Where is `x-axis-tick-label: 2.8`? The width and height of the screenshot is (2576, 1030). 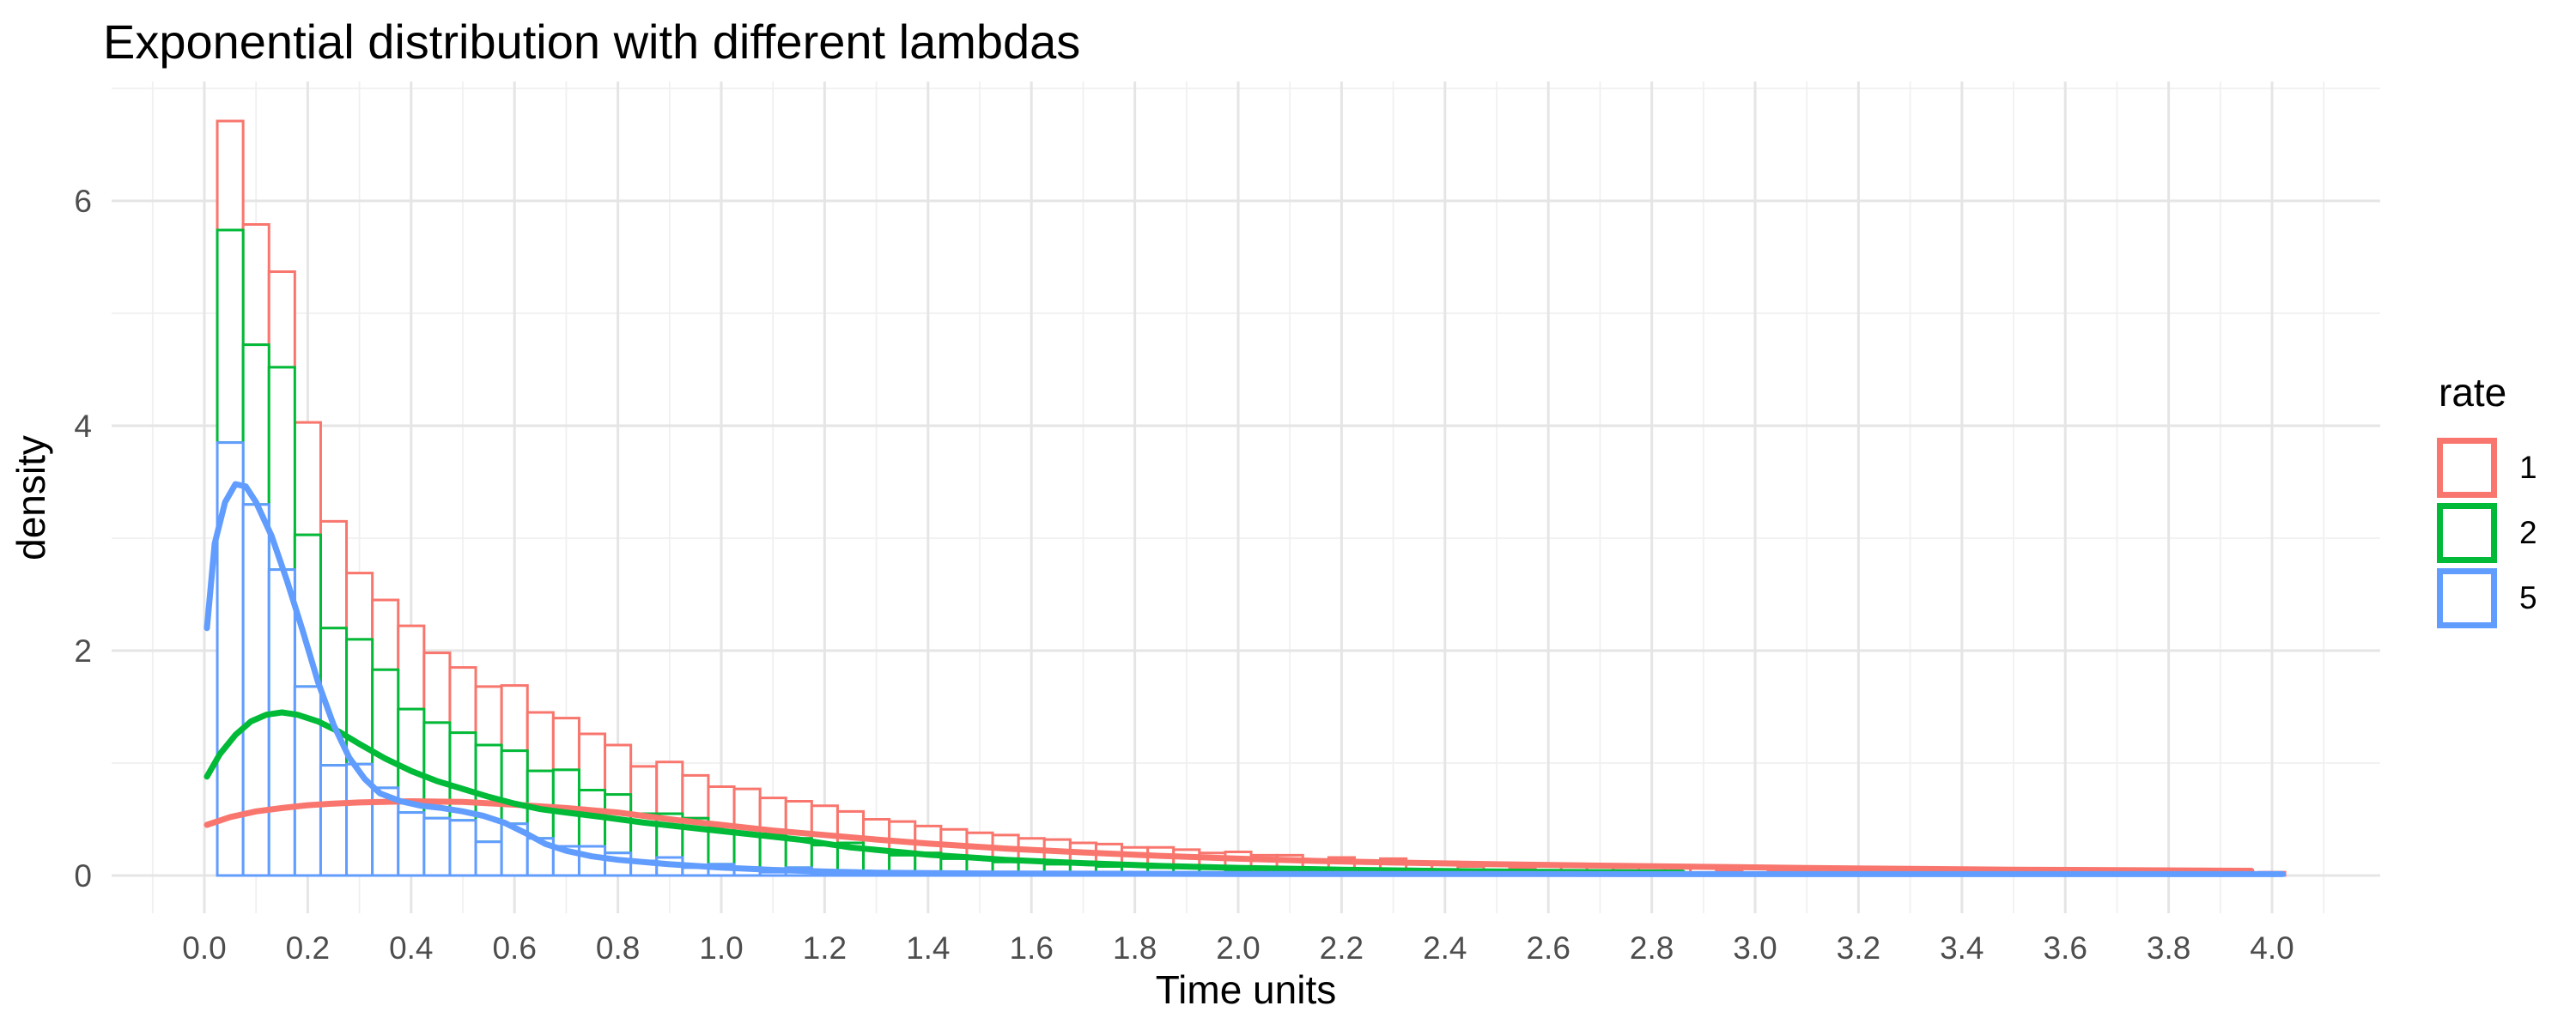 x-axis-tick-label: 2.8 is located at coordinates (1652, 948).